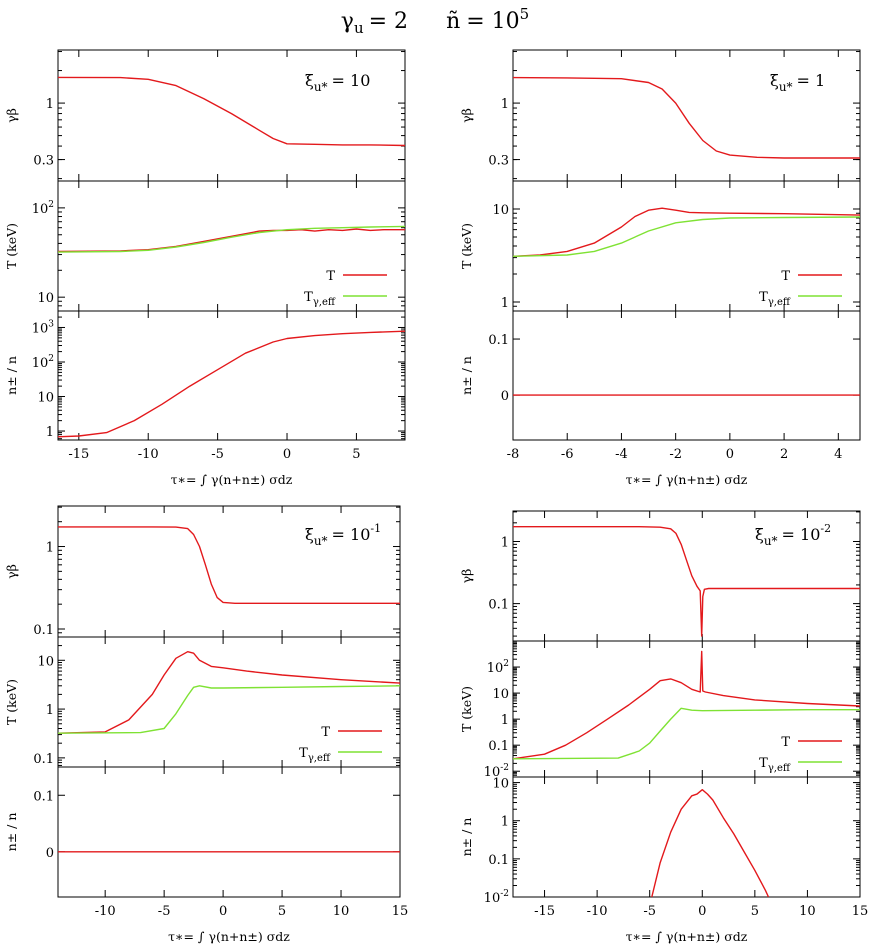 Image resolution: width=871 pixels, height=950 pixels. I want to click on panel-gb: 0.3 1 γβ, so click(660, 115).